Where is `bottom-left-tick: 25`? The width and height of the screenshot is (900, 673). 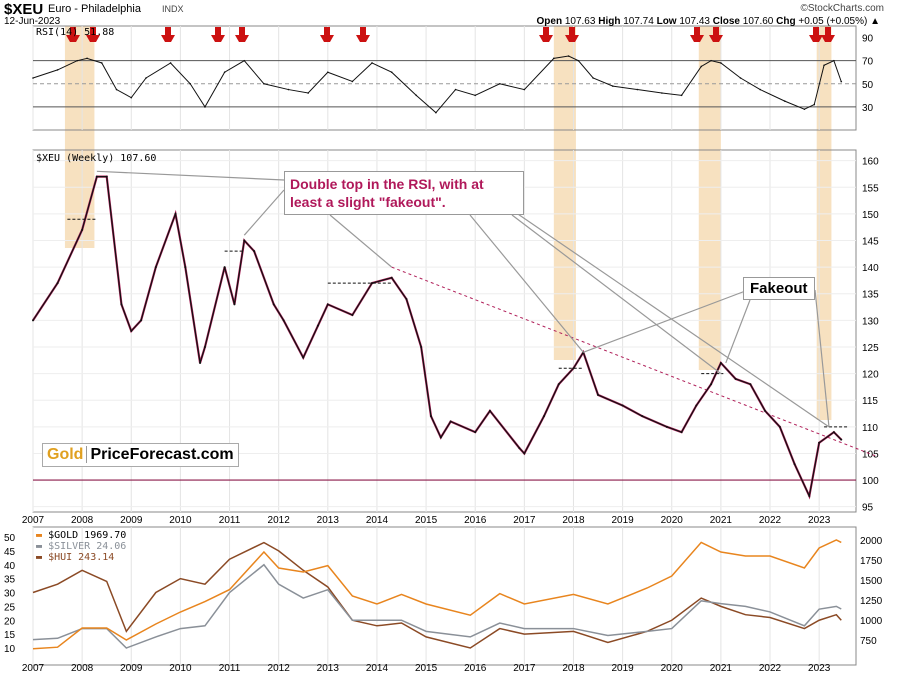 bottom-left-tick: 25 is located at coordinates (10, 607).